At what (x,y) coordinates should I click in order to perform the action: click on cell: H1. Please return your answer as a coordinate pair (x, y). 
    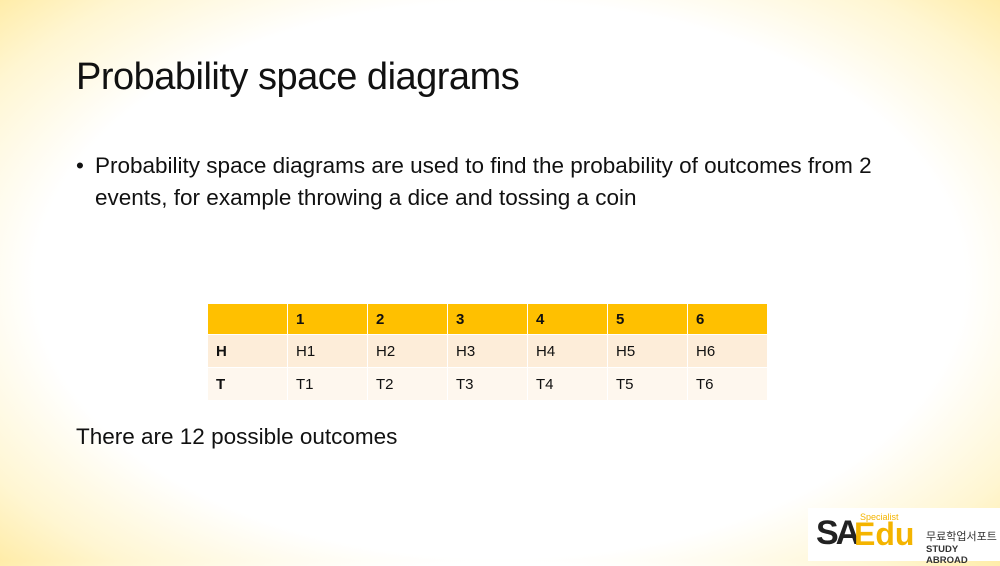
    Looking at the image, I should click on (327, 351).